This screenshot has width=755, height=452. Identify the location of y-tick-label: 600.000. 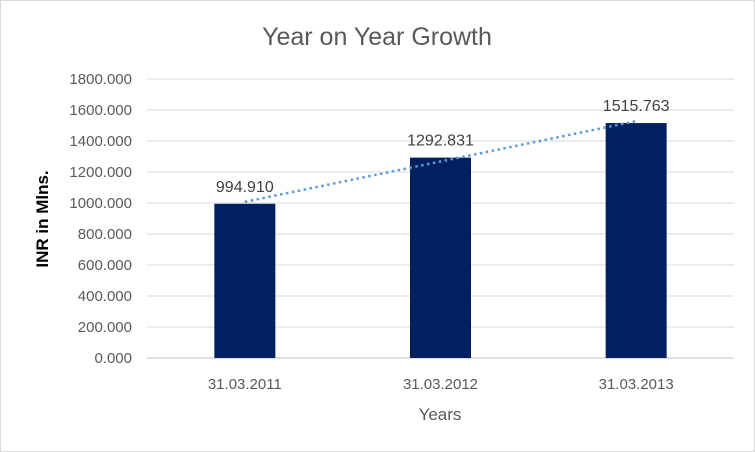
(105, 265).